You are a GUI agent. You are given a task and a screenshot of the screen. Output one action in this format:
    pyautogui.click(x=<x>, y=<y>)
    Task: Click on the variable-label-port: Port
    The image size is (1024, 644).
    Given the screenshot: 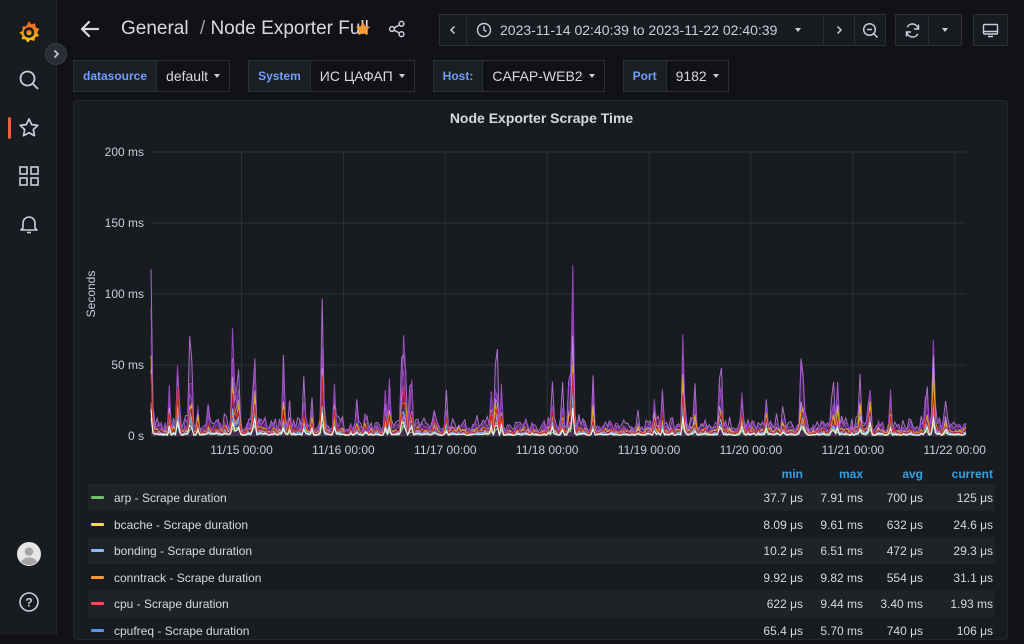 What is the action you would take?
    pyautogui.click(x=644, y=76)
    